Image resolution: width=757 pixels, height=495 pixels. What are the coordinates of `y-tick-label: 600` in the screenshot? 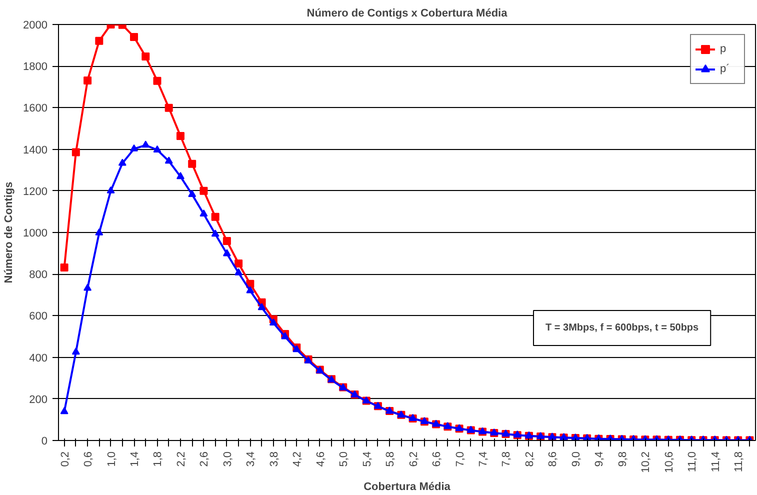 It's located at (38, 316).